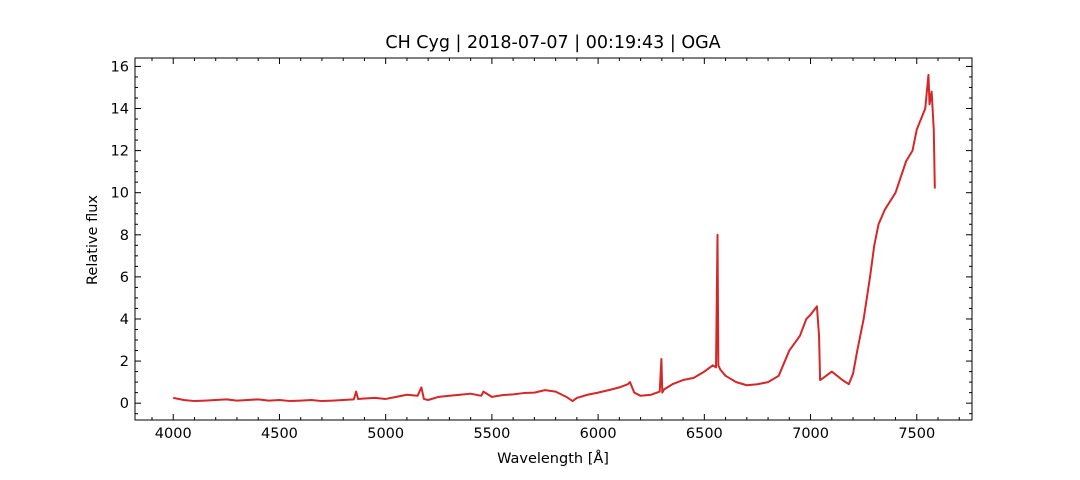 This screenshot has height=480, width=1080. Describe the element at coordinates (704, 434) in the screenshot. I see `x-tick-label: 6500` at that location.